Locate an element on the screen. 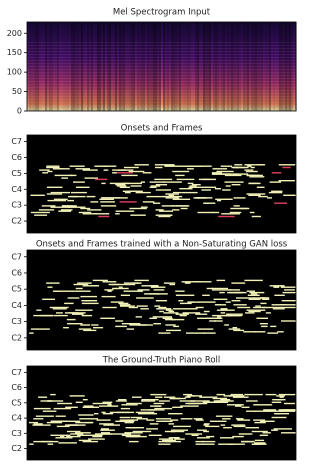 Image resolution: width=320 pixels, height=468 pixels. y-tick-label: 100 is located at coordinates (14, 72).